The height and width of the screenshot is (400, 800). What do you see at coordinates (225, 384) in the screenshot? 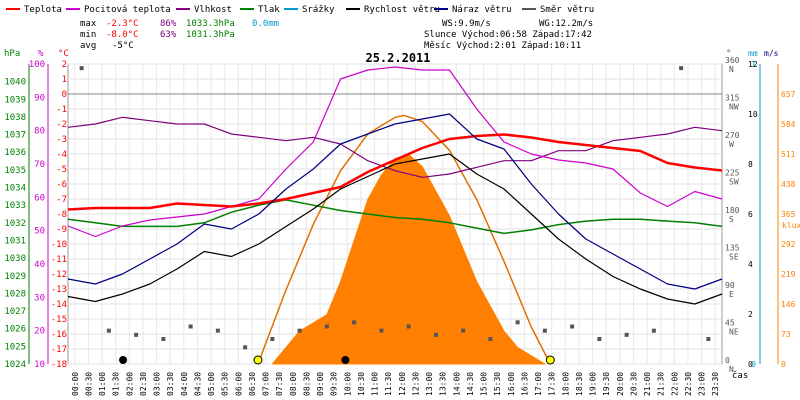
I see `tick-time-11: 05:30` at bounding box center [225, 384].